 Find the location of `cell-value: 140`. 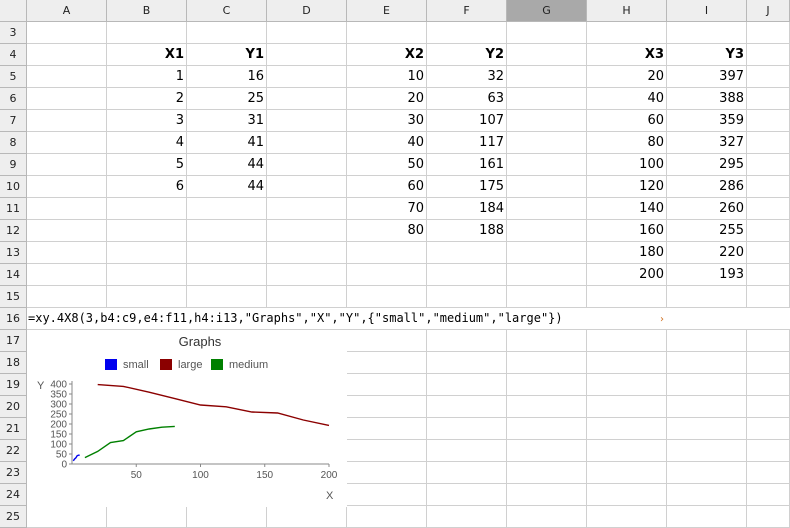

cell-value: 140 is located at coordinates (651, 208).